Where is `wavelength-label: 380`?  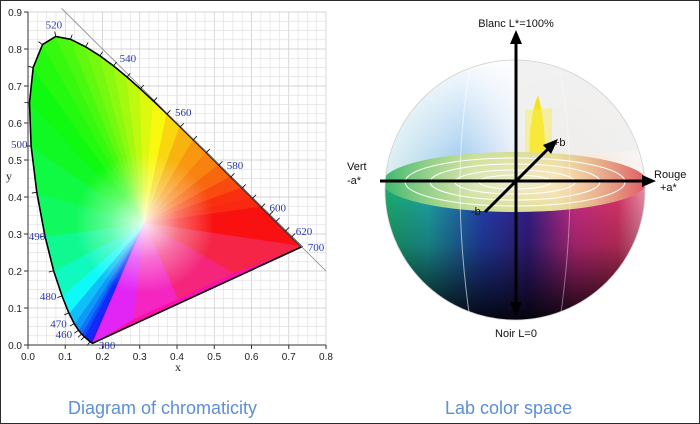
wavelength-label: 380 is located at coordinates (107, 346).